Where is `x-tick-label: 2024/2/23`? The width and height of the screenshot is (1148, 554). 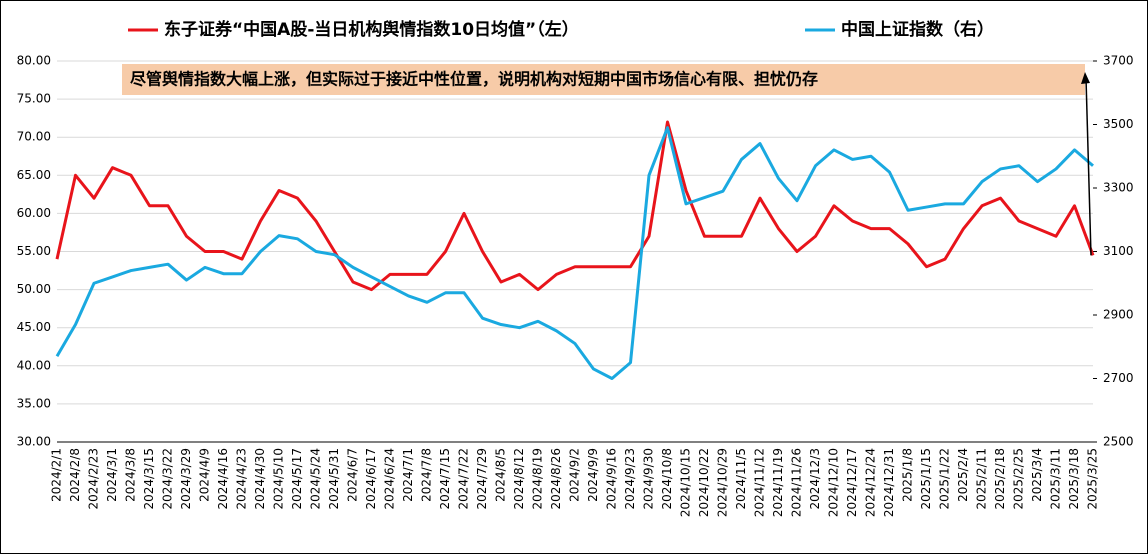
x-tick-label: 2024/2/23 is located at coordinates (94, 479).